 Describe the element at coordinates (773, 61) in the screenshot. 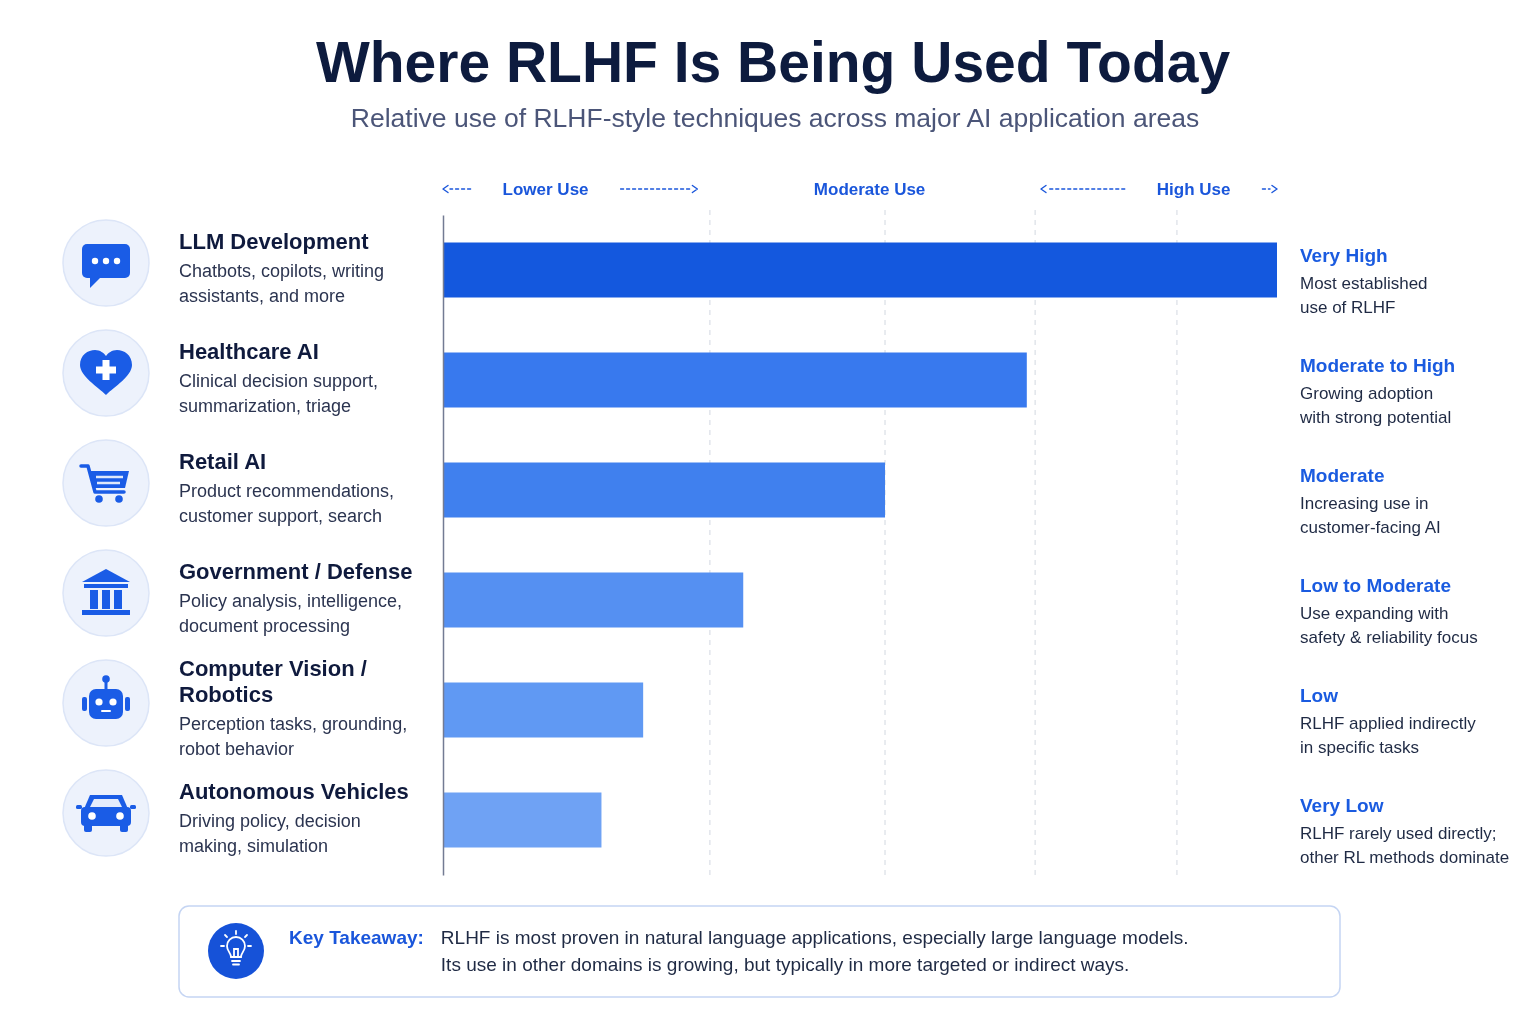

I see `chart-title: Where RLHF Is Being Used Today` at that location.